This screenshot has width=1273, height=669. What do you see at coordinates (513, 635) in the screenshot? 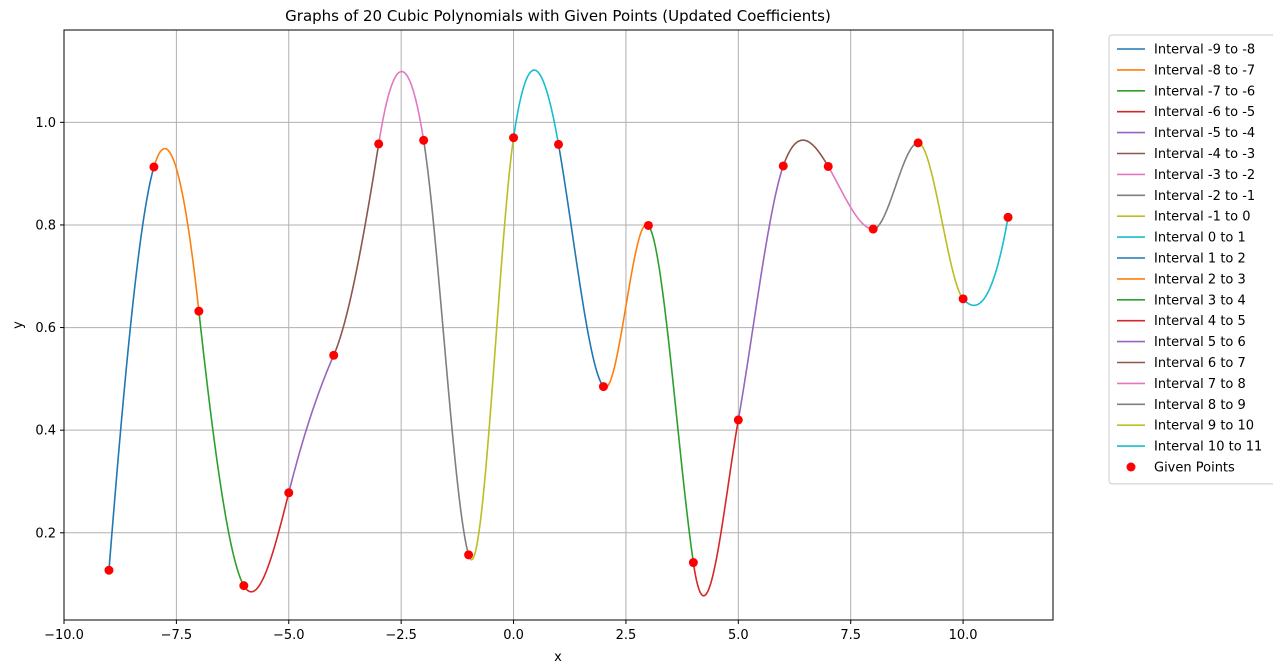
I see `x-tick-label: 0.0` at bounding box center [513, 635].